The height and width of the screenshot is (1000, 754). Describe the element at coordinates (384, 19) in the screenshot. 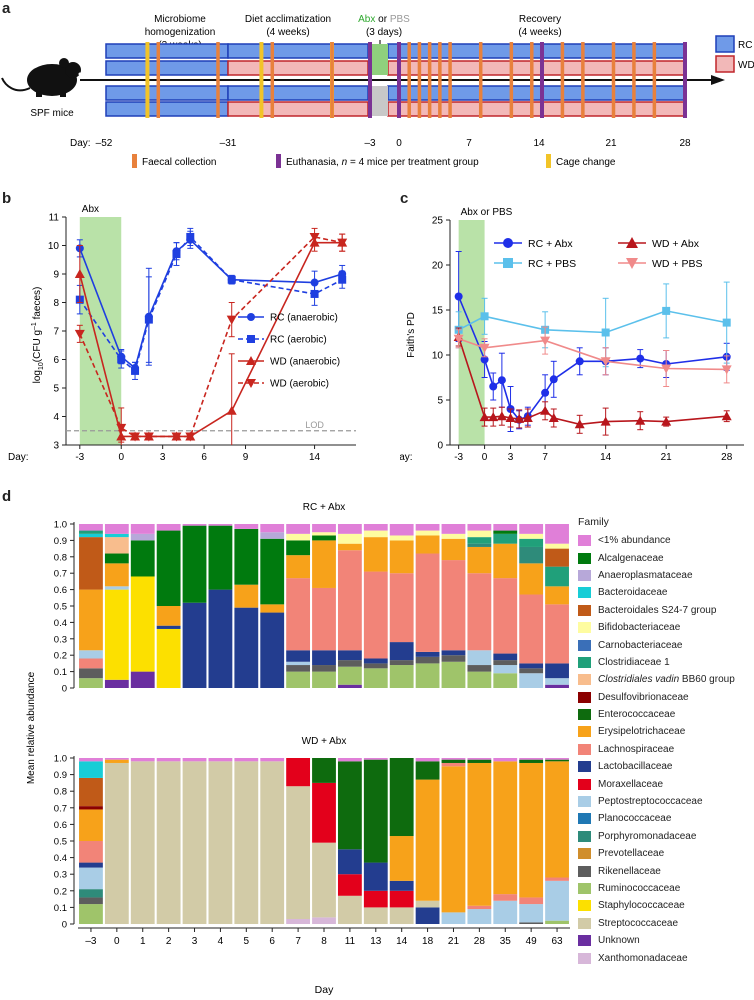

I see `abx-or-pbs-label: Abx or PBS` at that location.